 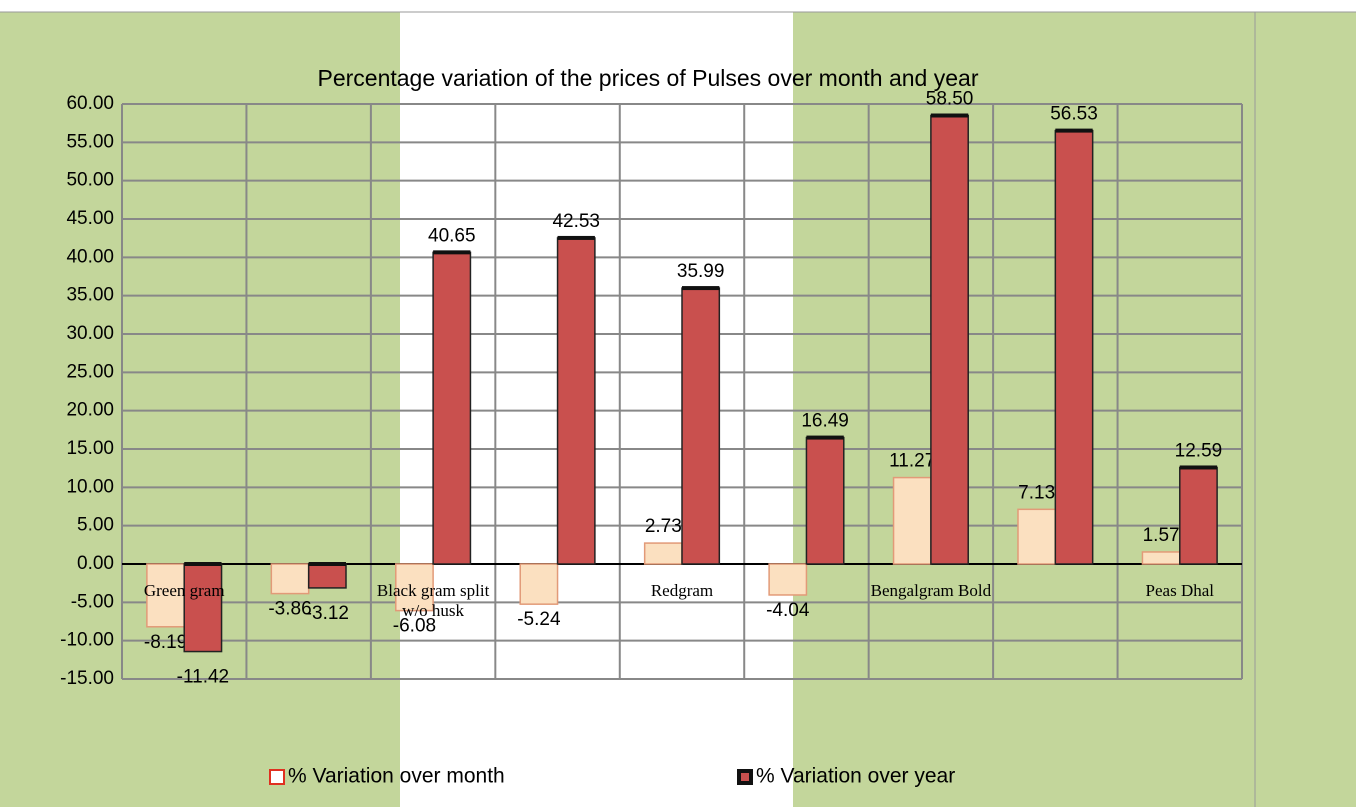 What do you see at coordinates (1036, 492) in the screenshot?
I see `data-label: 7.13` at bounding box center [1036, 492].